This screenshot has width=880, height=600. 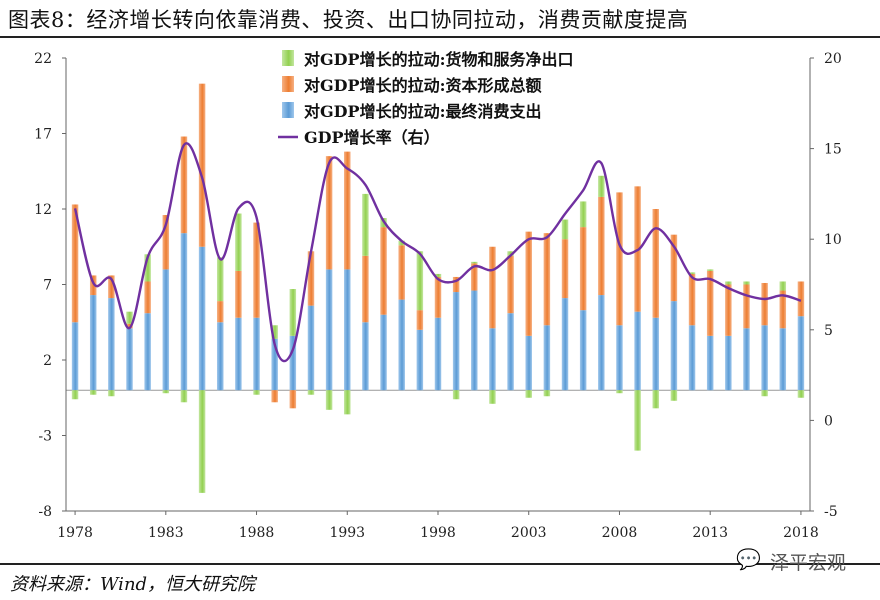 What do you see at coordinates (710, 533) in the screenshot?
I see `x-tick-label: 2013` at bounding box center [710, 533].